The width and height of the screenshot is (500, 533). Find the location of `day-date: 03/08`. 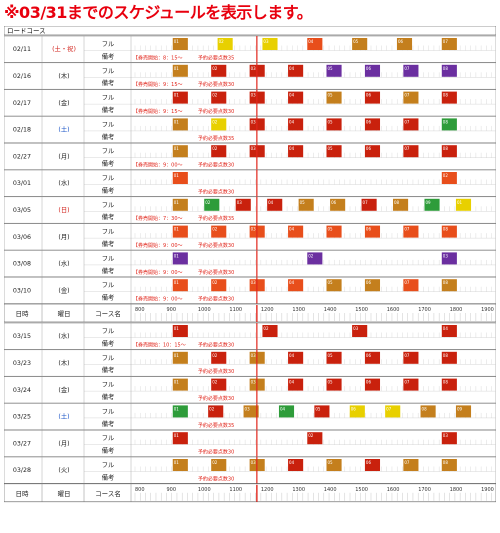

day-date: 03/08 is located at coordinates (22, 264).